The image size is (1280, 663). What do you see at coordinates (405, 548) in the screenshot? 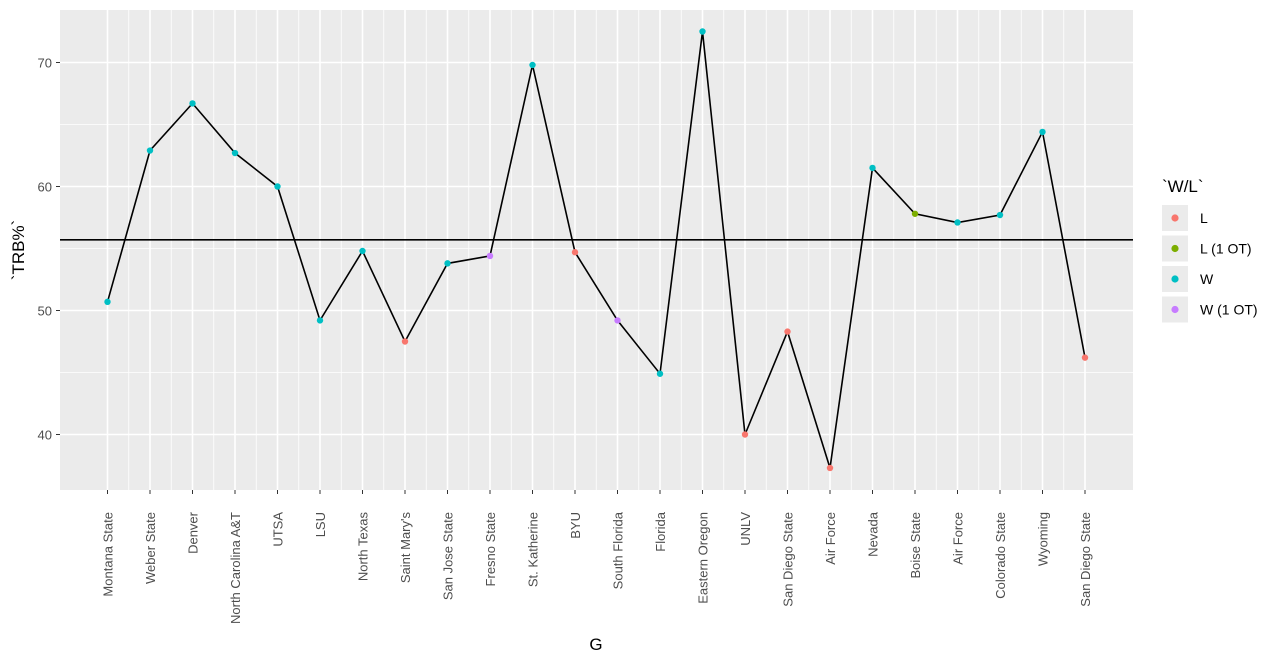
I see `x-tick-label: Saint Mary's` at bounding box center [405, 548].